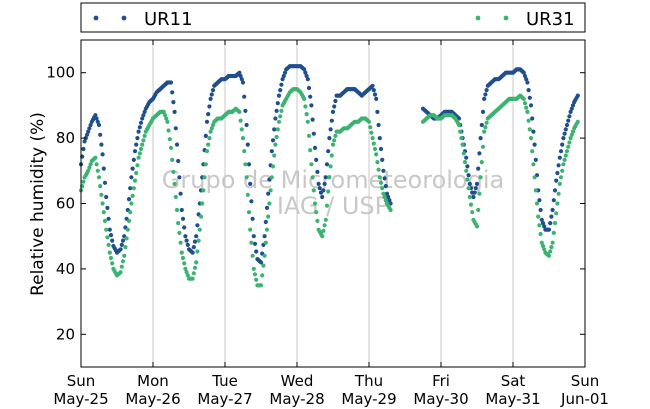 This screenshot has width=650, height=409. What do you see at coordinates (441, 381) in the screenshot?
I see `x-tick-label-day: Fri` at bounding box center [441, 381].